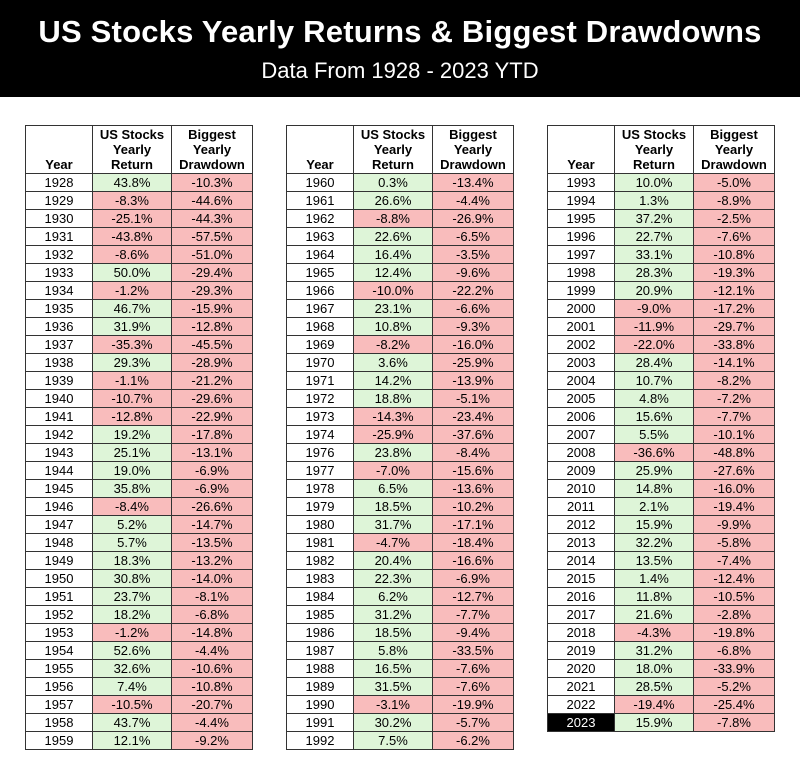 The width and height of the screenshot is (800, 768). What do you see at coordinates (320, 182) in the screenshot?
I see `year-cell: 1960` at bounding box center [320, 182].